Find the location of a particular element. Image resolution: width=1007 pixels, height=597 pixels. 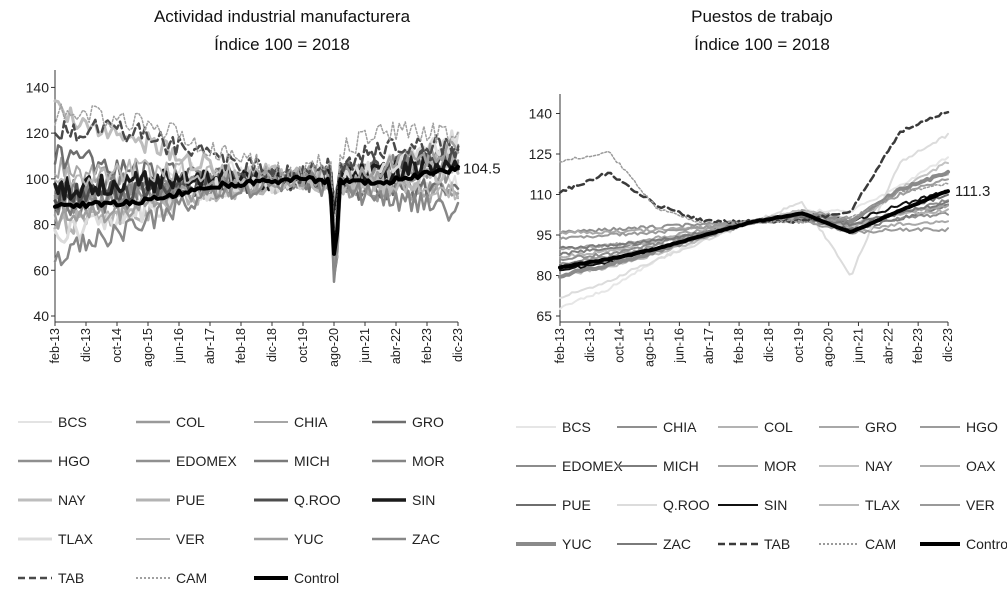

right-series-tab is located at coordinates (754, 167).